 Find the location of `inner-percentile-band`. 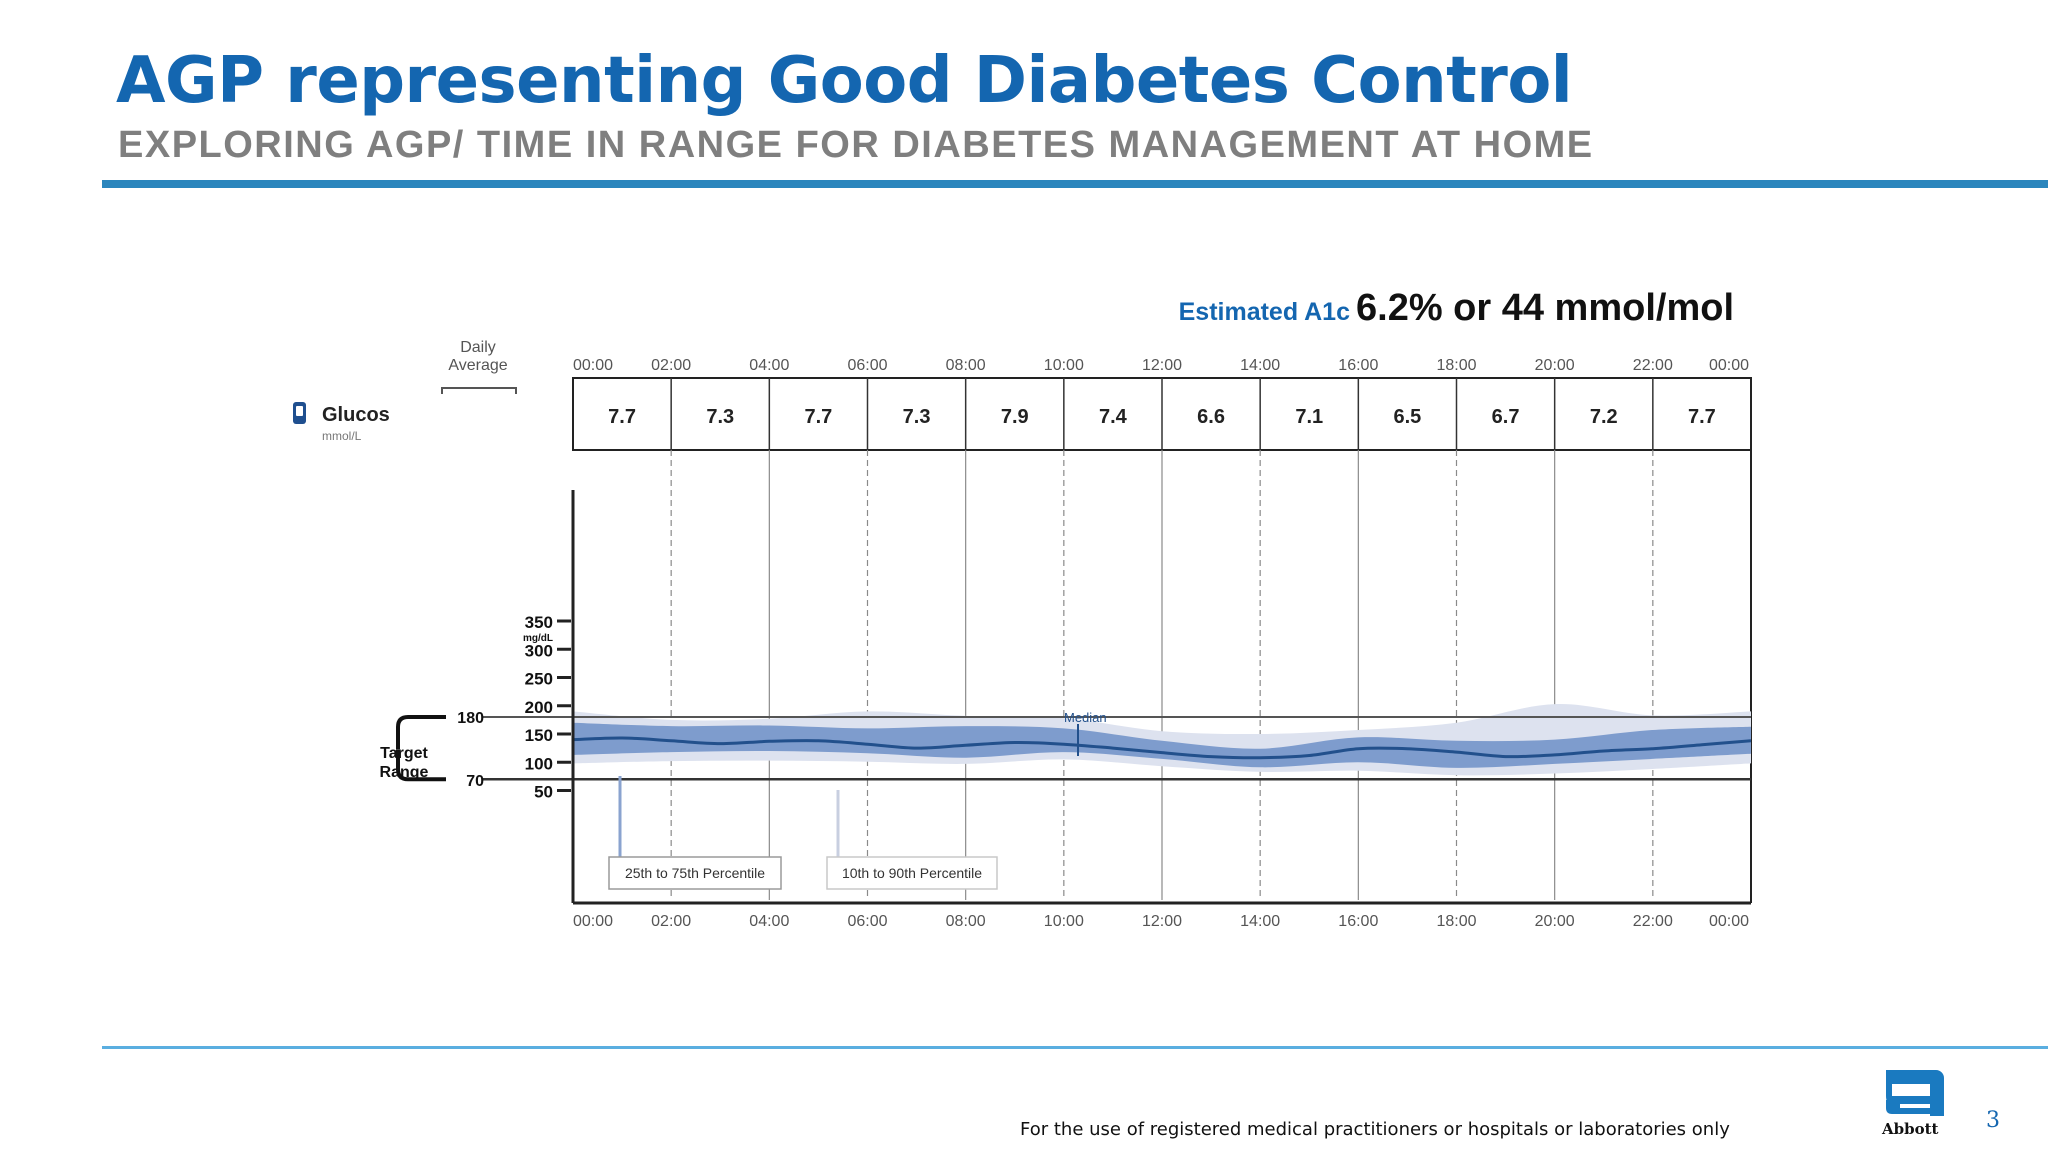

inner-percentile-band is located at coordinates (1162, 745).